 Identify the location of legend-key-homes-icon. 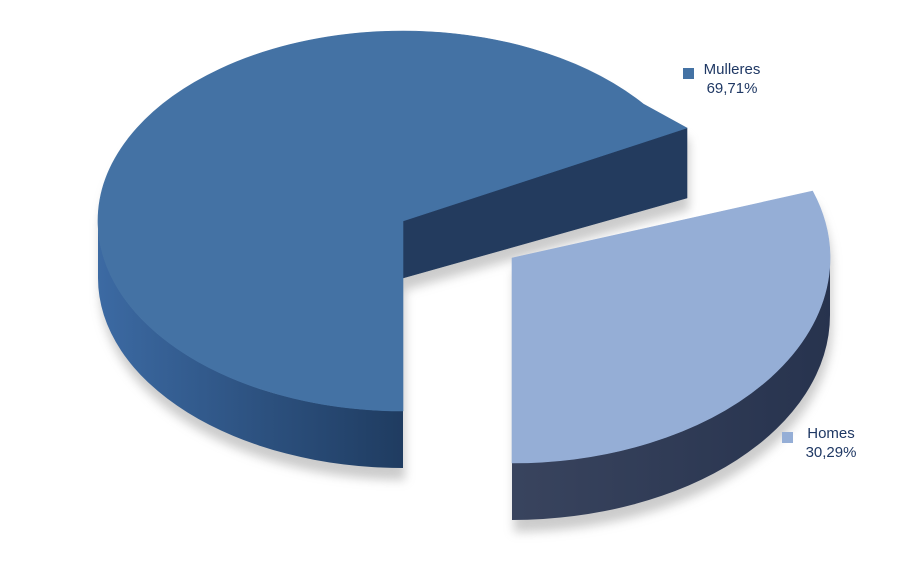
(787, 437).